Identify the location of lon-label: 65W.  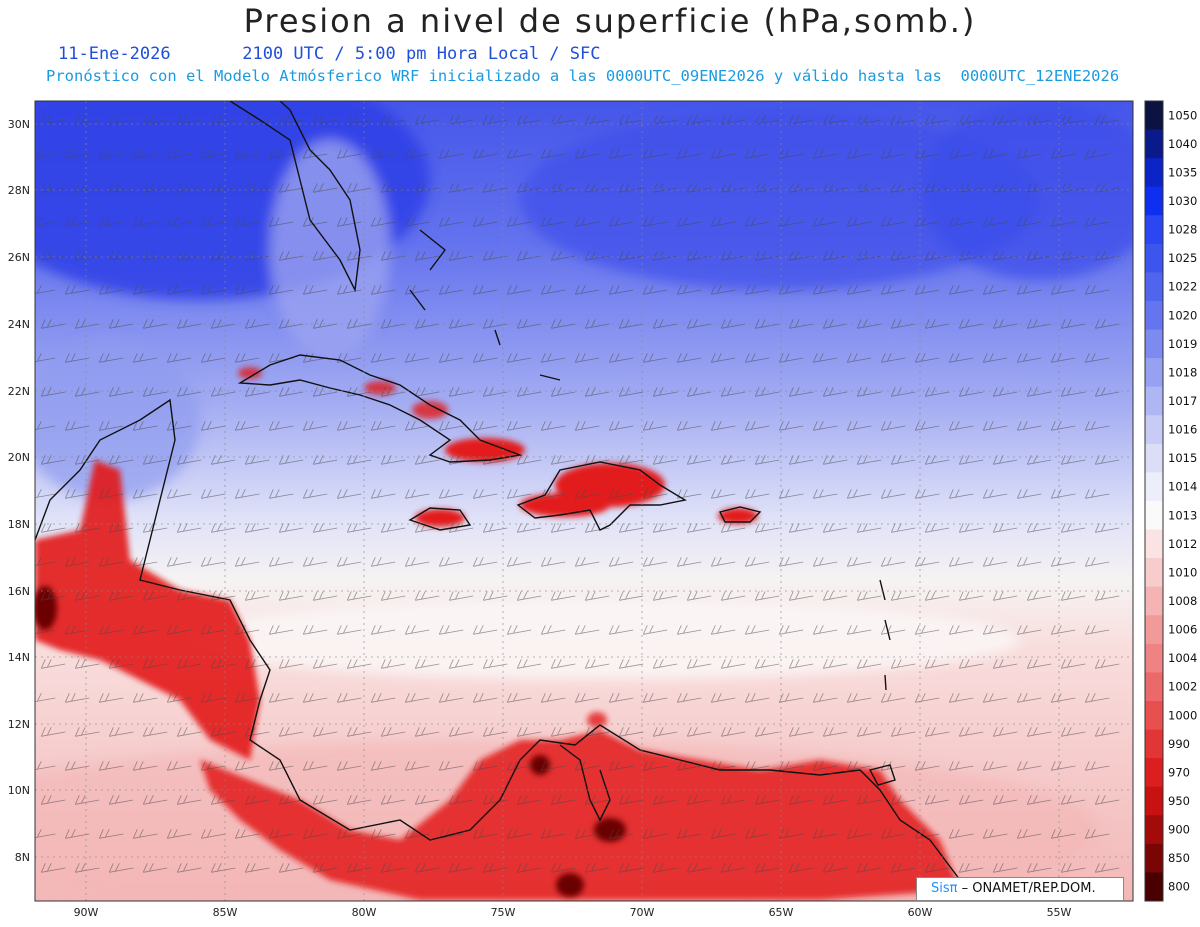
(781, 912).